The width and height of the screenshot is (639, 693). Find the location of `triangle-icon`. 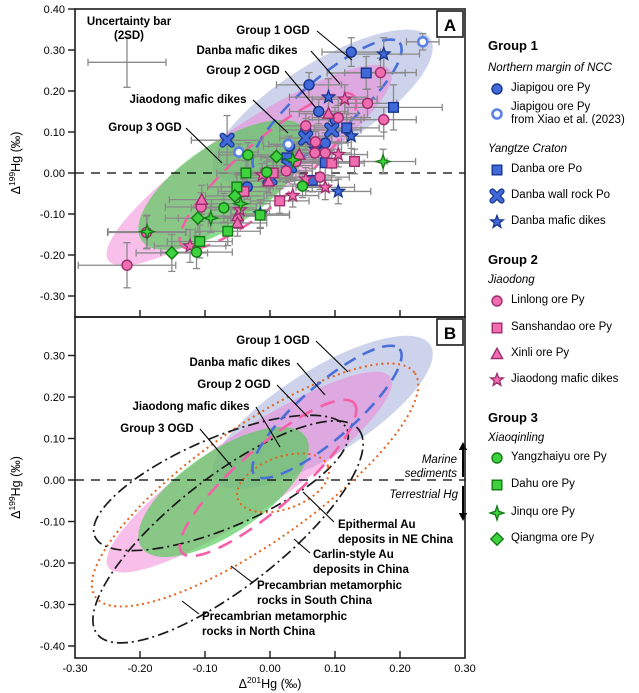

triangle-icon is located at coordinates (497, 353).